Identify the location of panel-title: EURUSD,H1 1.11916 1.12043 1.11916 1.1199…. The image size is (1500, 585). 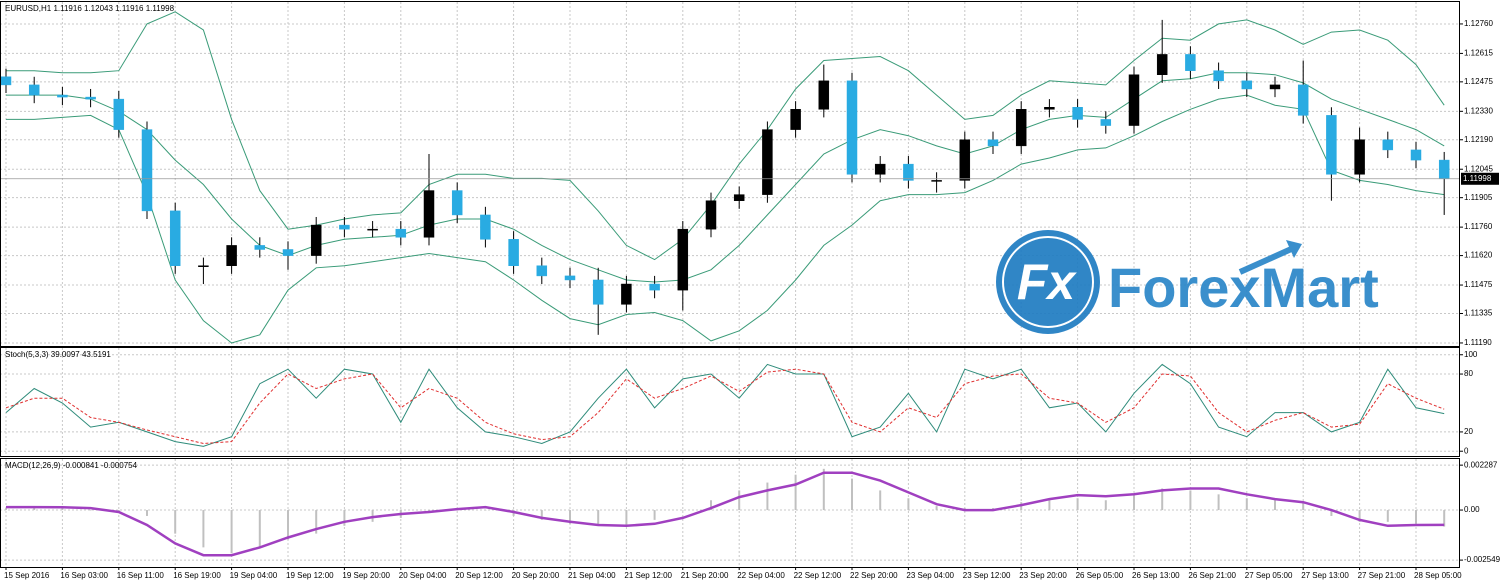
(90, 8).